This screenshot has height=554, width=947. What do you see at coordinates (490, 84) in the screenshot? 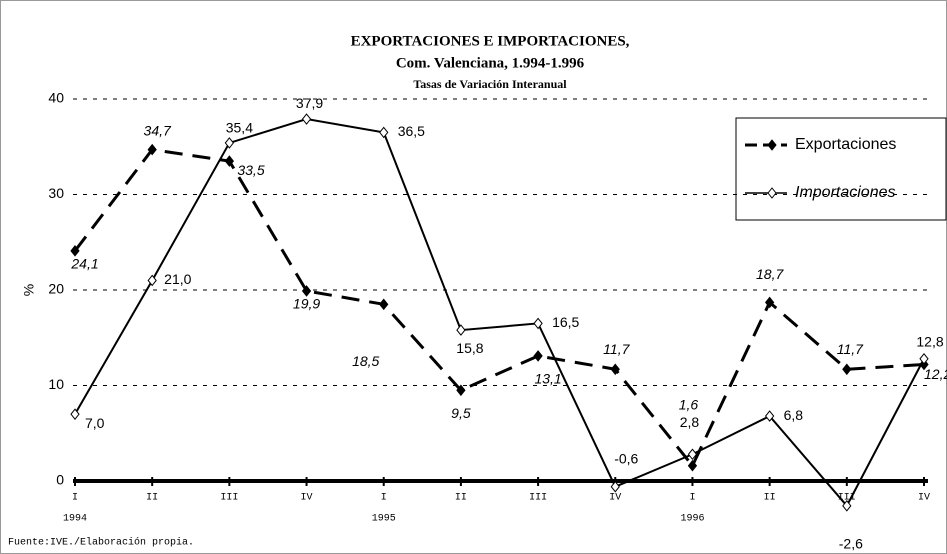
I see `chart-subtitle: Tasas de Variación Interanual` at bounding box center [490, 84].